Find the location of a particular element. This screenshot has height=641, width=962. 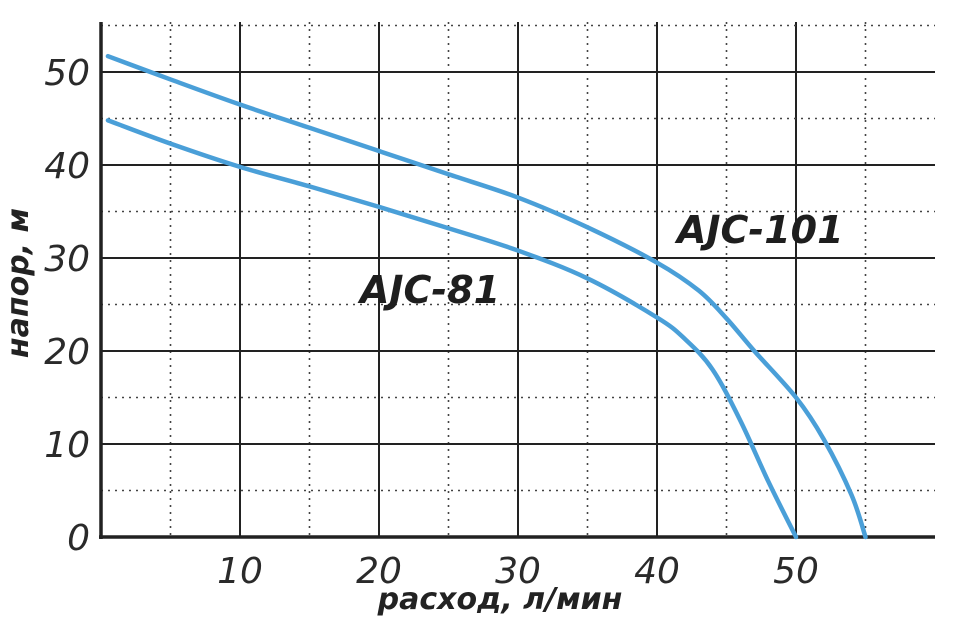

x-tick-label: 30 is located at coordinates (518, 571).